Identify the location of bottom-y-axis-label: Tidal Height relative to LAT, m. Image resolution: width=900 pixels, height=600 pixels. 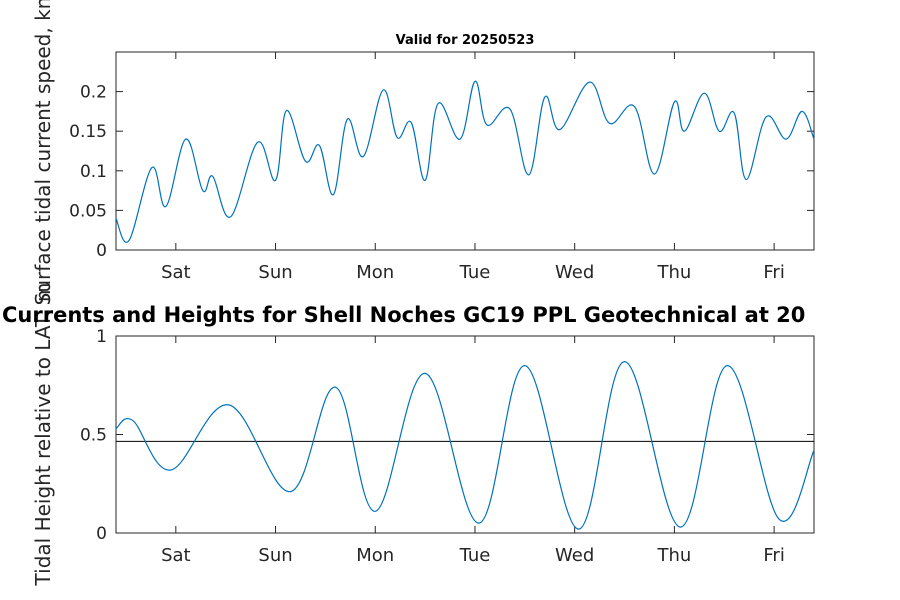
(43, 435).